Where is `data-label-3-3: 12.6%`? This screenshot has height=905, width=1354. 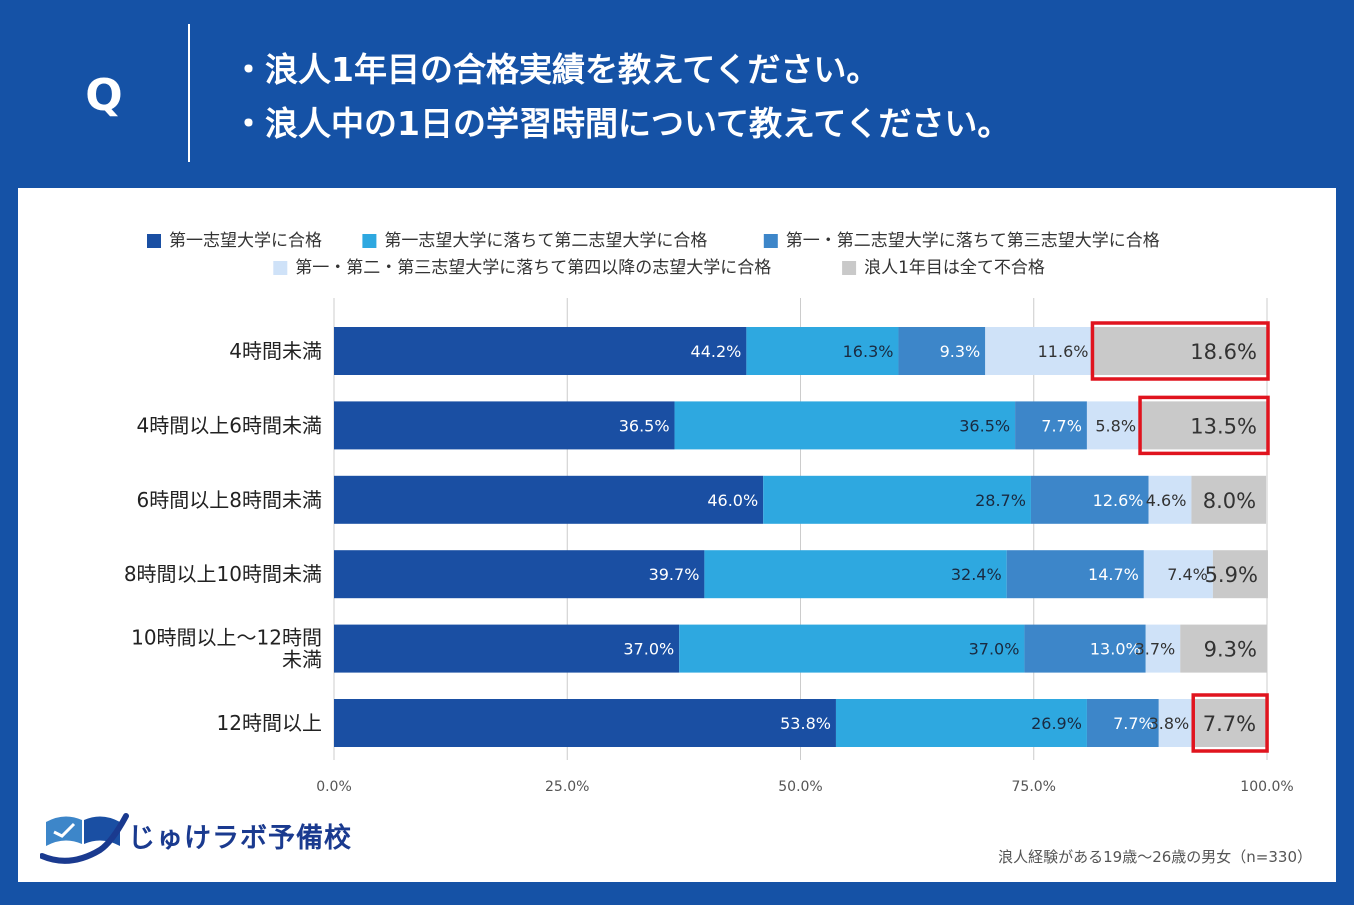 data-label-3-3: 12.6% is located at coordinates (1118, 500).